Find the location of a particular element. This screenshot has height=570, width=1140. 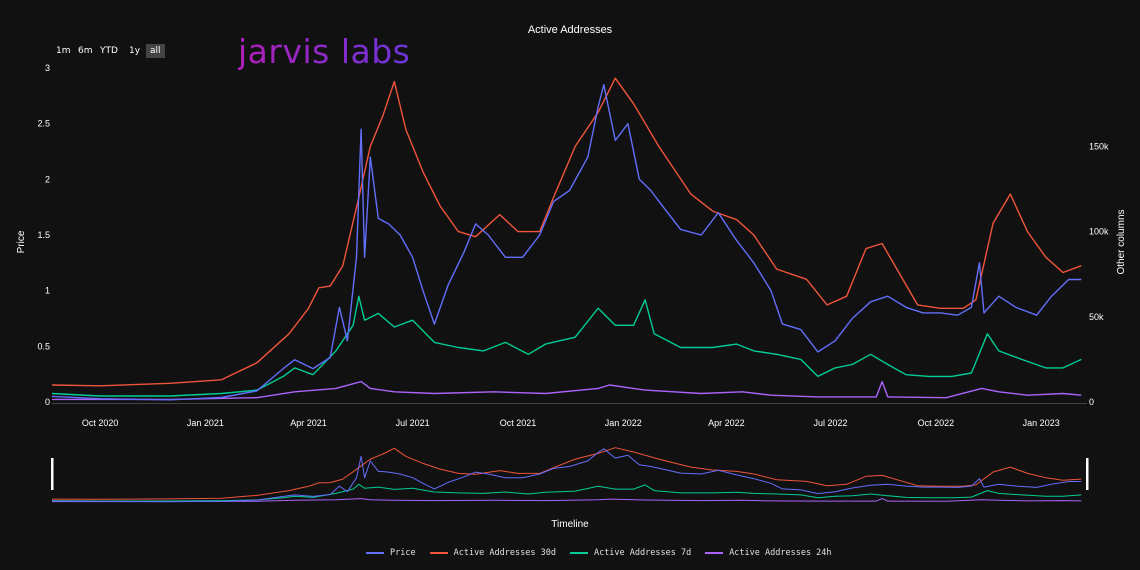

legend-label: Price is located at coordinates (403, 553).